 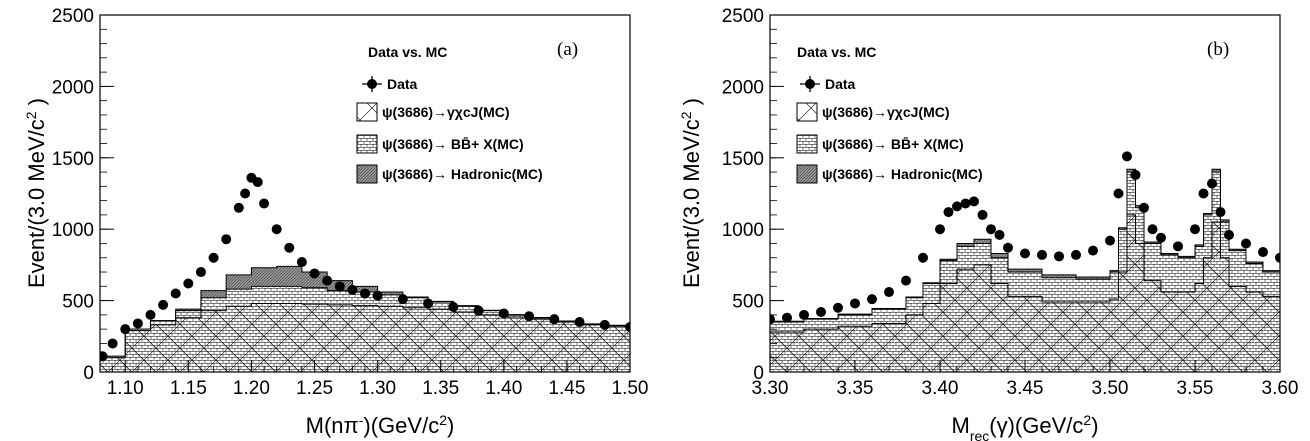 What do you see at coordinates (940, 388) in the screenshot?
I see `x-tick-label: 3.40` at bounding box center [940, 388].